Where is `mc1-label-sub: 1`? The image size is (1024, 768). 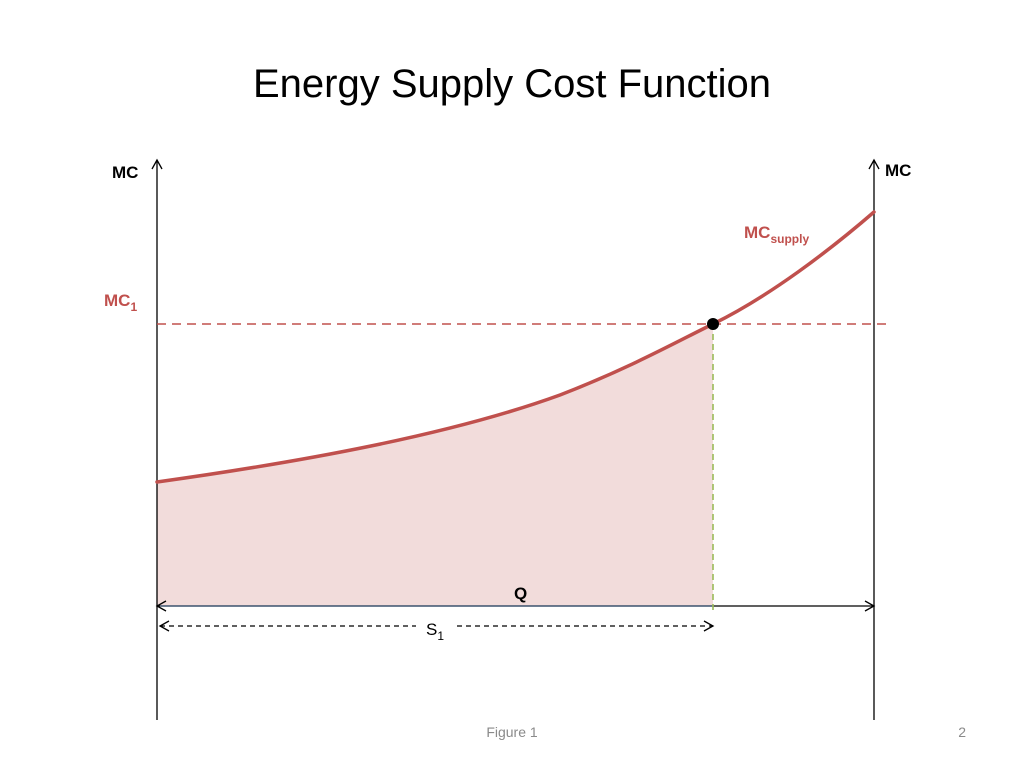
mc1-label-sub: 1 is located at coordinates (133, 307).